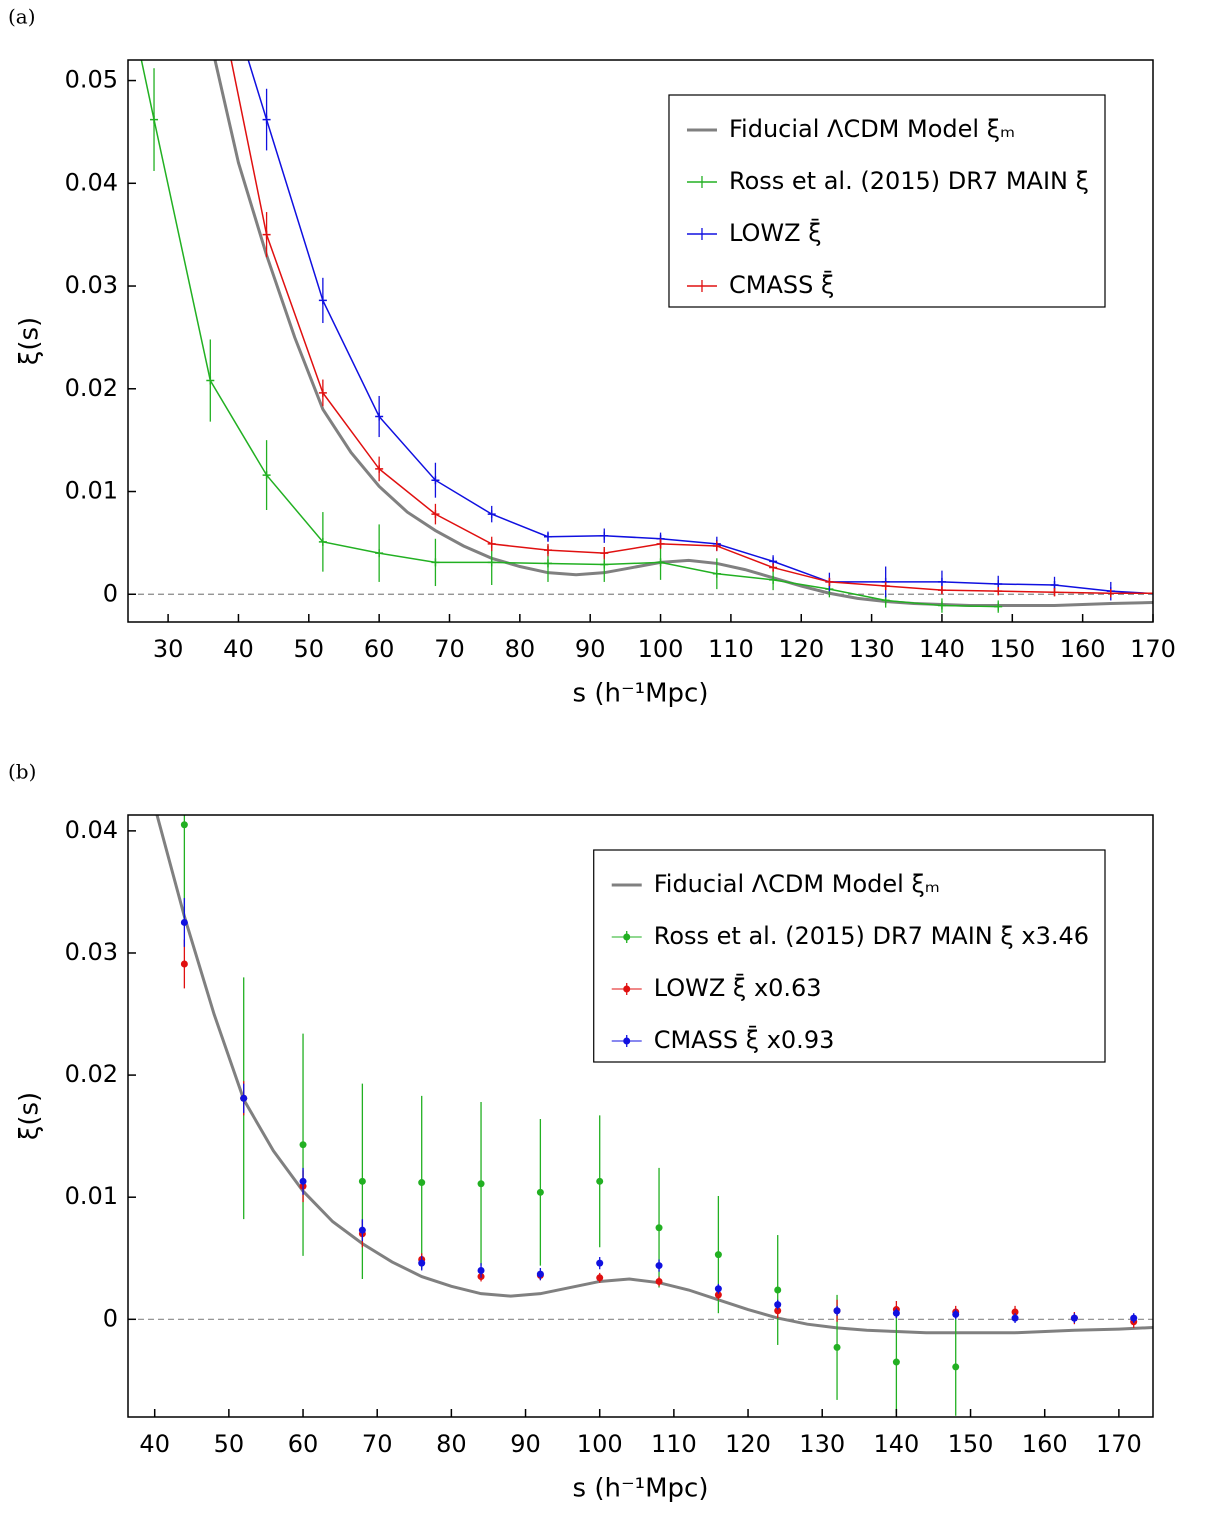 The image size is (1216, 1513). What do you see at coordinates (449, 649) in the screenshot?
I see `x-tick-label: 70` at bounding box center [449, 649].